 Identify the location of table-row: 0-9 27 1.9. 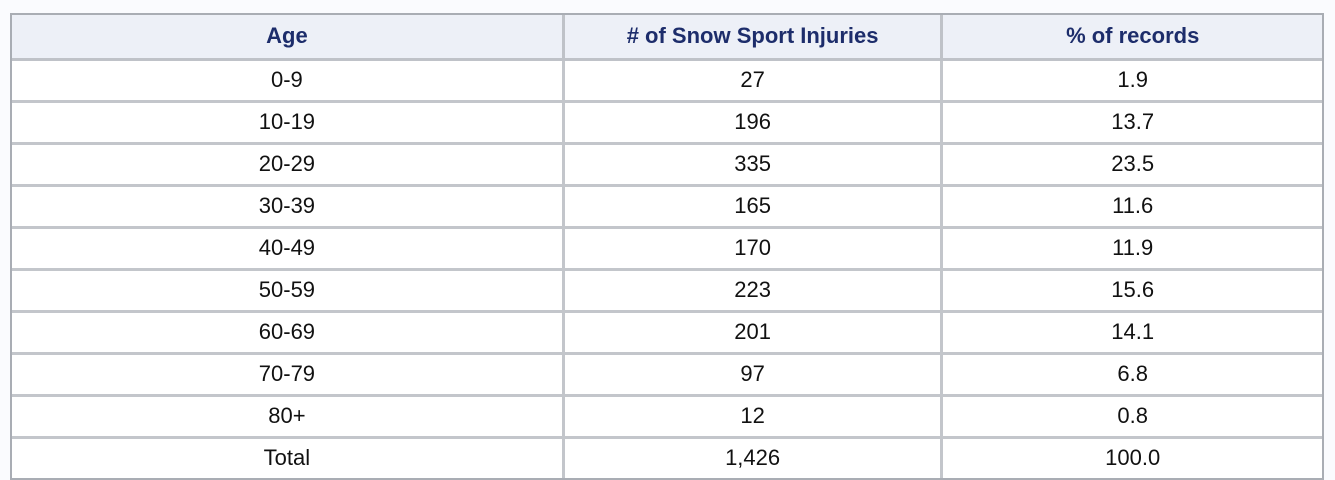
(667, 82).